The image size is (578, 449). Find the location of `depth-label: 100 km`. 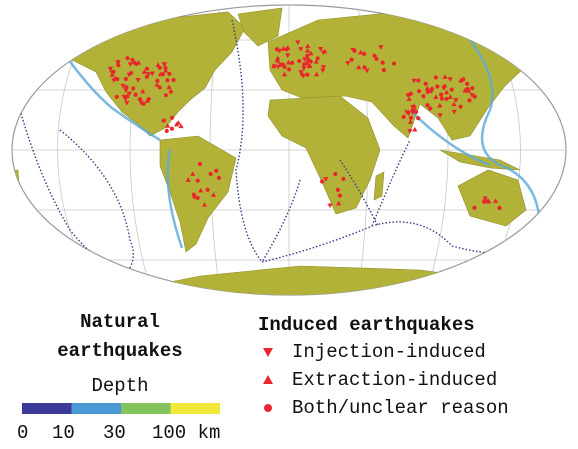

depth-label: 100 km is located at coordinates (186, 433).